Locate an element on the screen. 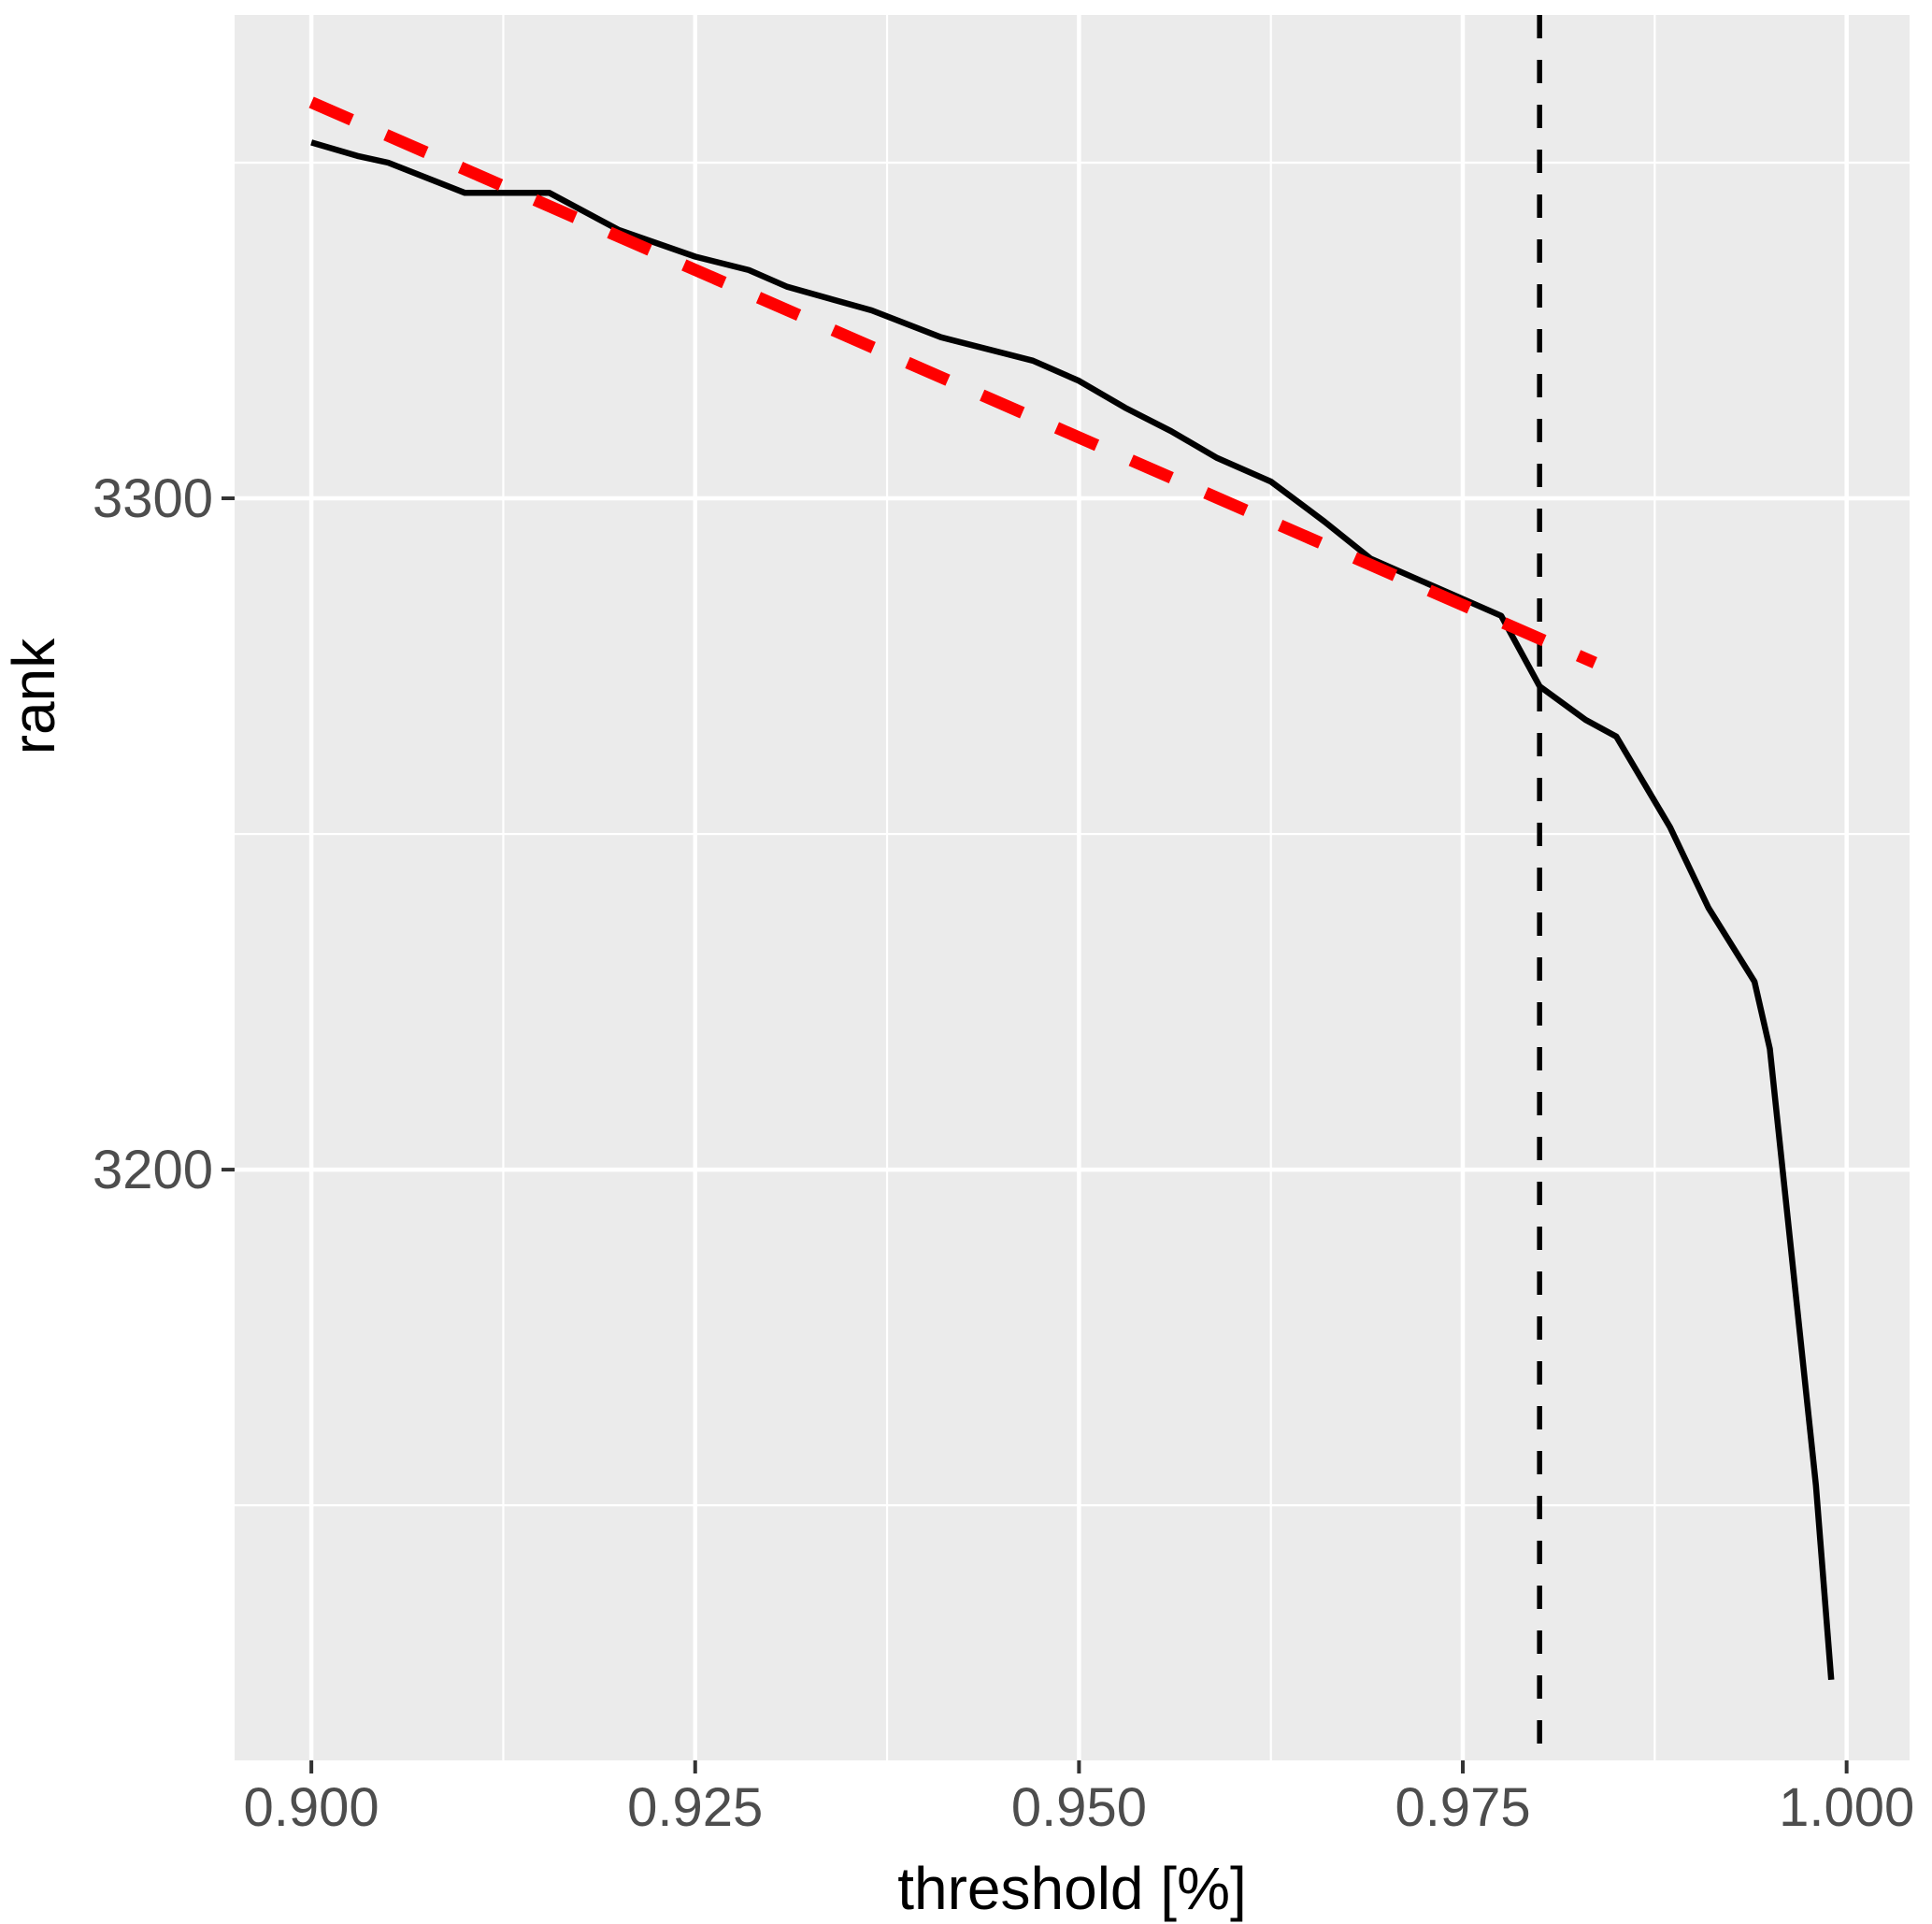  x-tick-label: 0.975 is located at coordinates (1462, 1807).